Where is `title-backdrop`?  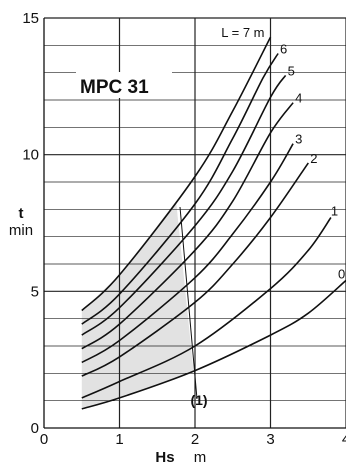
title-backdrop is located at coordinates (124, 85).